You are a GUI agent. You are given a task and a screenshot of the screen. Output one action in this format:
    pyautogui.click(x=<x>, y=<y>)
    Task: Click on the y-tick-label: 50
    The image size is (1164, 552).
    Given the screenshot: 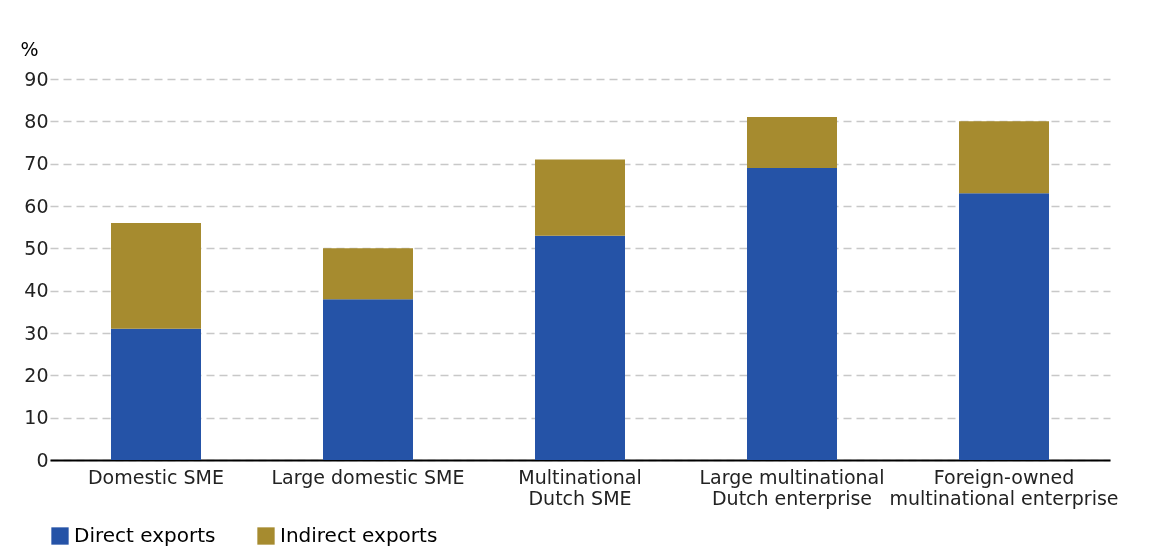 What is the action you would take?
    pyautogui.click(x=36, y=247)
    